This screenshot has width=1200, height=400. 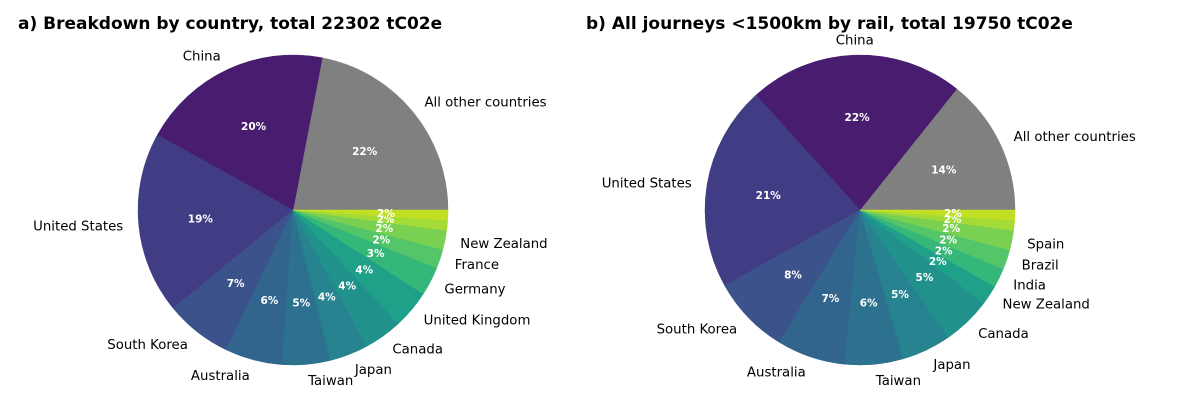 What do you see at coordinates (951, 365) in the screenshot?
I see `pie-b-label-japan: Japan` at bounding box center [951, 365].